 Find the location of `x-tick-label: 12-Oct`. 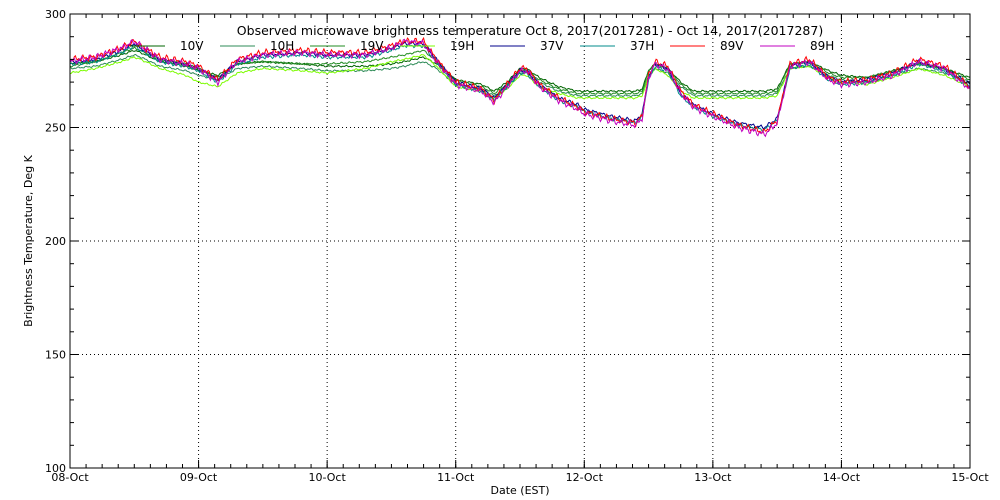

x-tick-label: 12-Oct is located at coordinates (585, 477).